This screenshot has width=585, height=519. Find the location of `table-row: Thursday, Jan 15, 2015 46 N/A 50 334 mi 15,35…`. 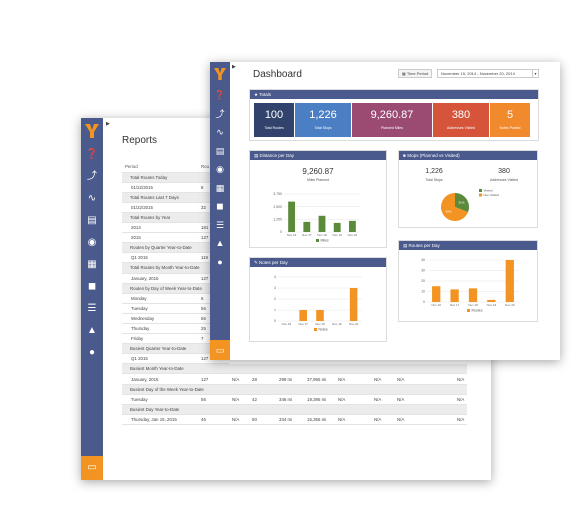

table-row: Thursday, Jan 15, 2015 46 N/A 50 334 mi 15,35… is located at coordinates (295, 419).